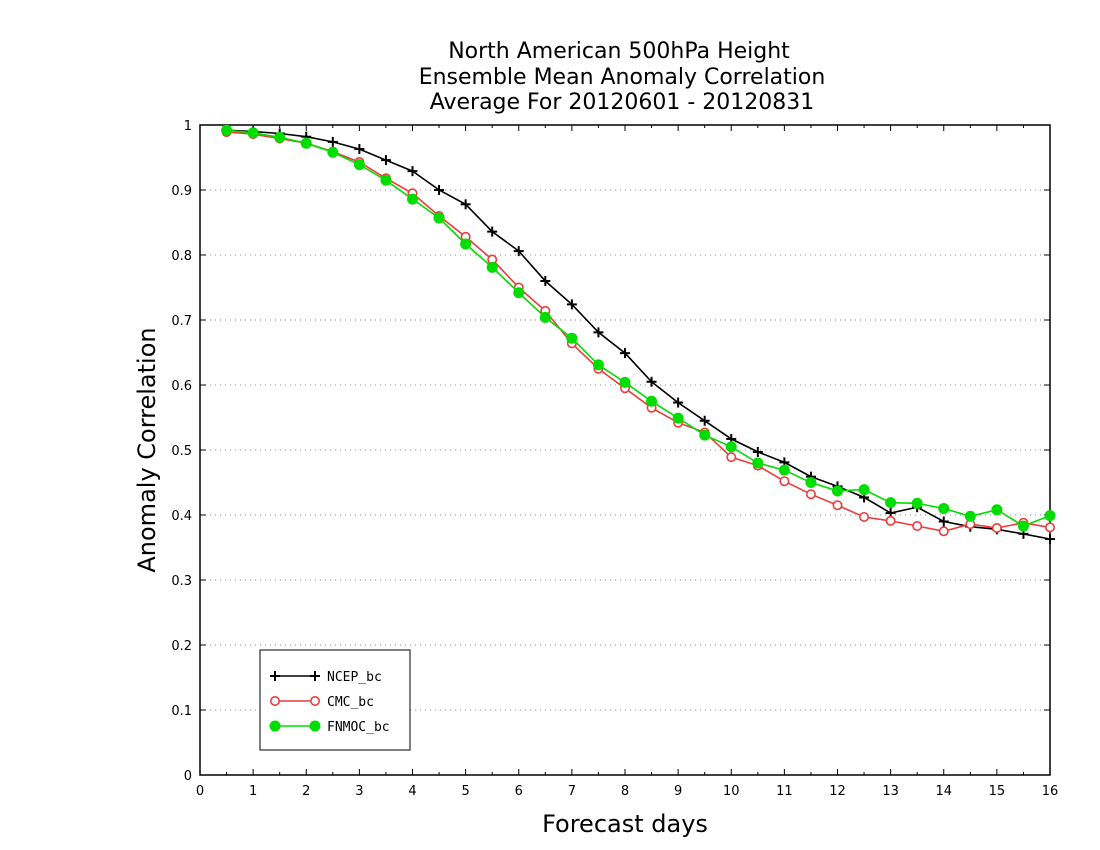 Image resolution: width=1100 pixels, height=850 pixels. Describe the element at coordinates (622, 102) in the screenshot. I see `title-line-3: Average For 20120601 - 20120831` at that location.